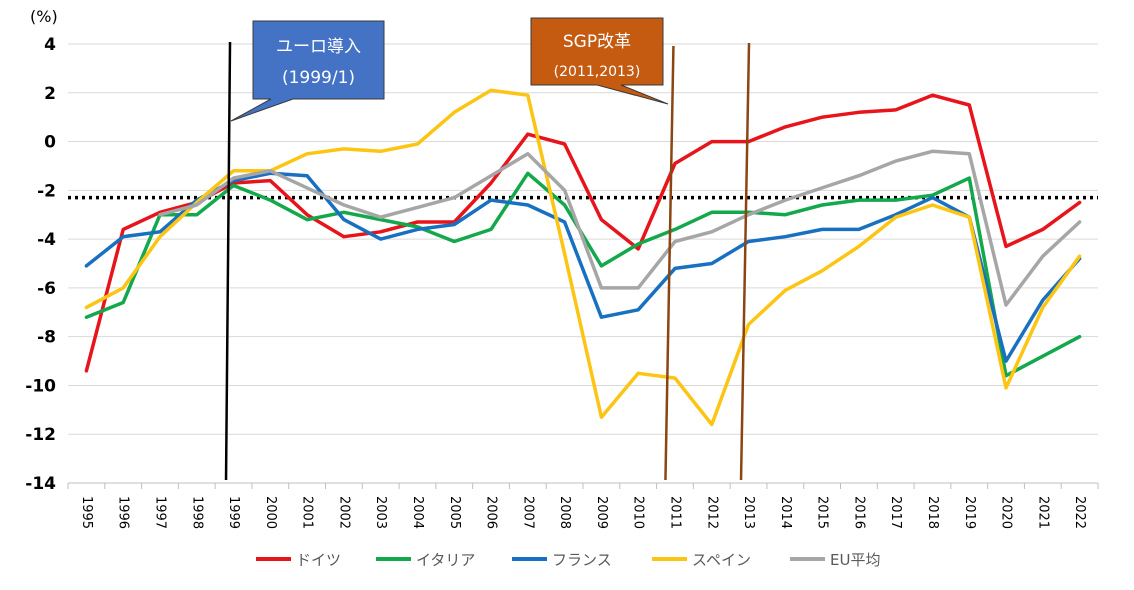  What do you see at coordinates (669, 263) in the screenshot?
I see `marker-line-2011` at bounding box center [669, 263].